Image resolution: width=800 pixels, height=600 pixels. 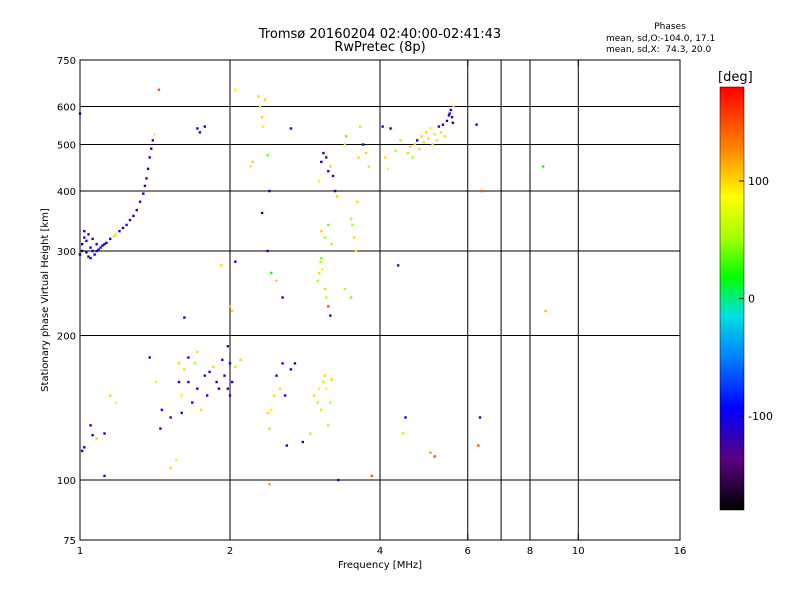 What do you see at coordinates (69, 541) in the screenshot?
I see `y-tick-label: 75` at bounding box center [69, 541].